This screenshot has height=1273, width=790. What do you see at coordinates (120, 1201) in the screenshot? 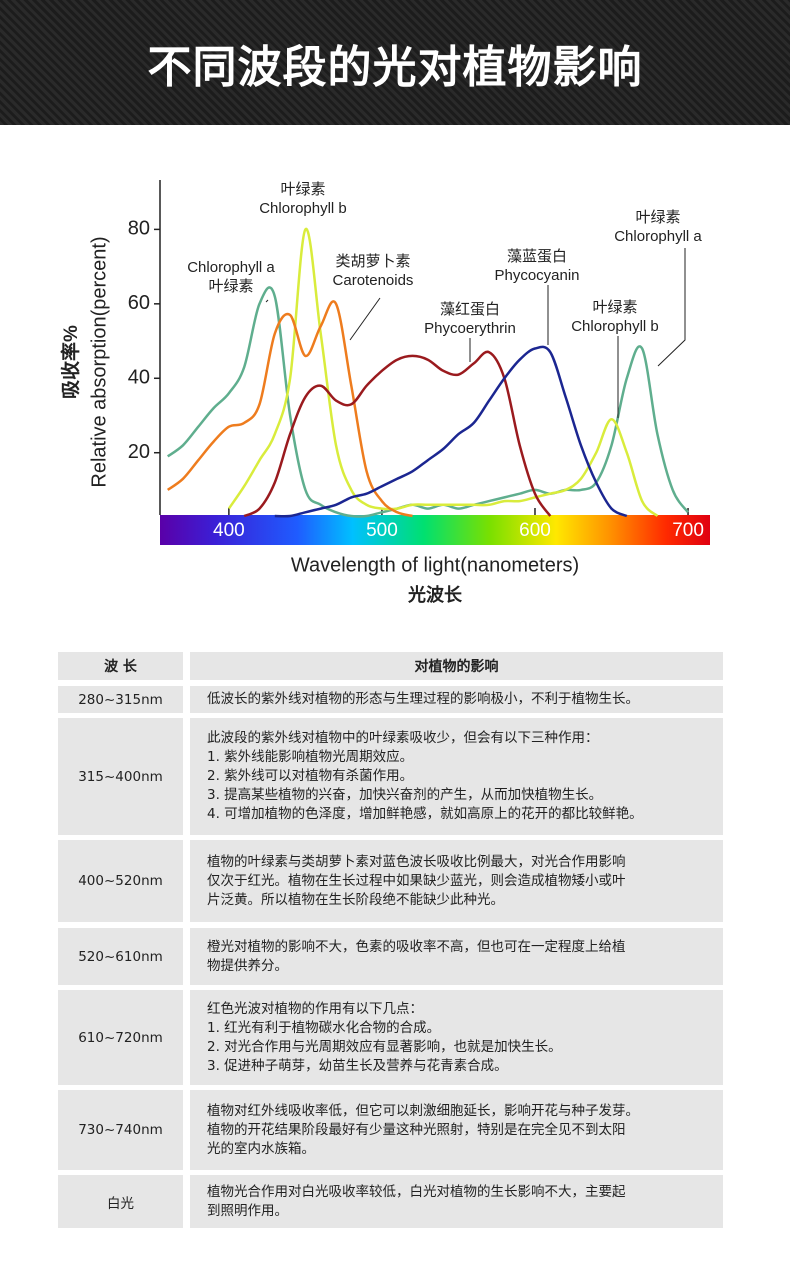
I see `wavelength-cell: 白光` at bounding box center [120, 1201].